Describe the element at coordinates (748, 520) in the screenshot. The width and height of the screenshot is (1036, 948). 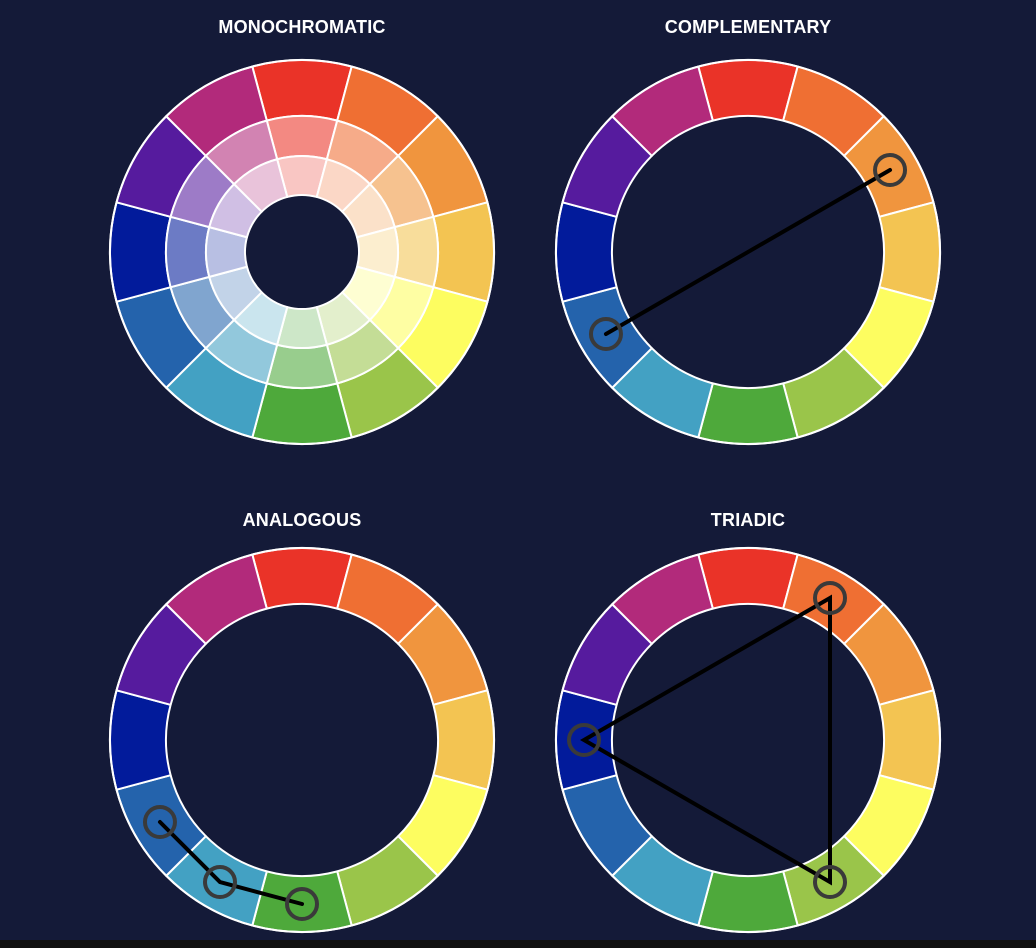
I see `panel-title: TRIADIC` at that location.